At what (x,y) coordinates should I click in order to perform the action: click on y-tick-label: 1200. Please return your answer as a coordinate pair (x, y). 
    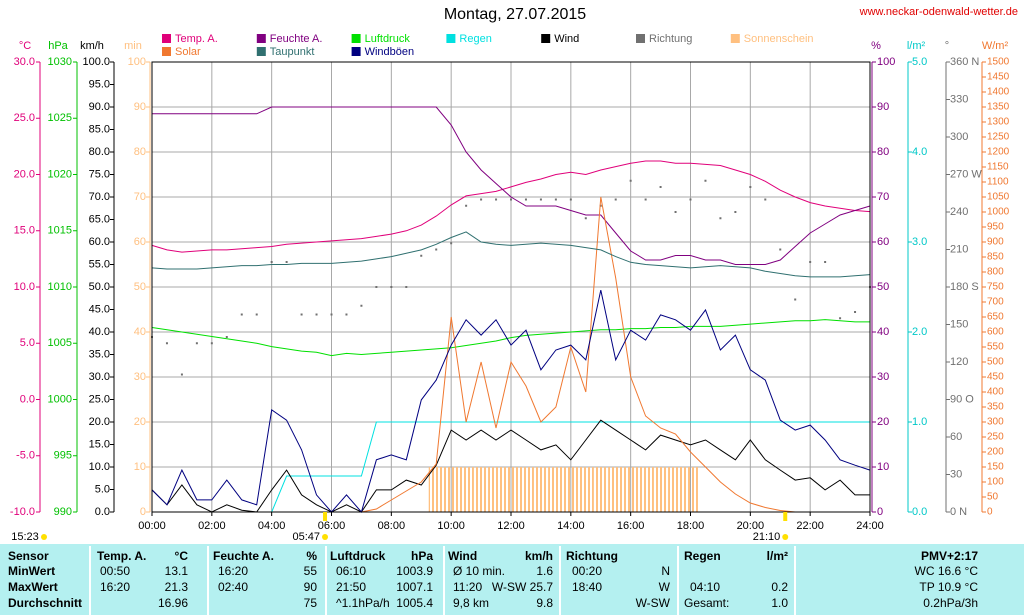
    Looking at the image, I should click on (998, 152).